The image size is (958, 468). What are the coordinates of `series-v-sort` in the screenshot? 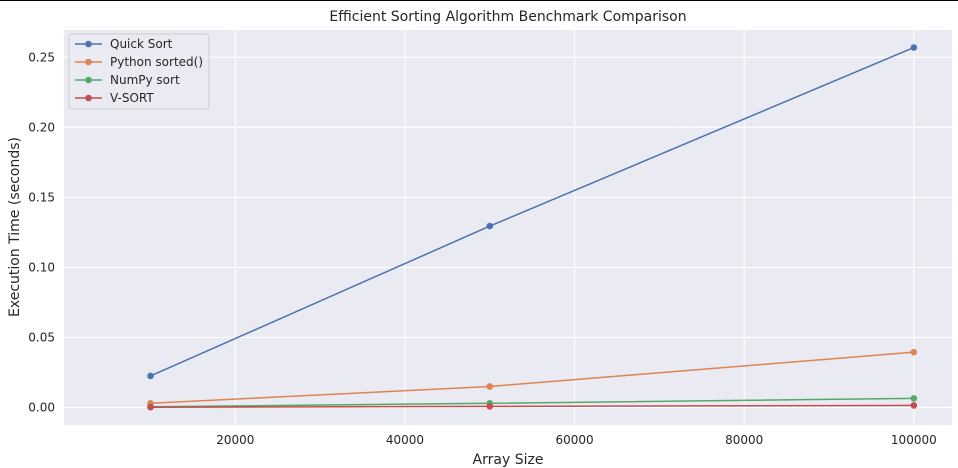 It's located at (532, 406).